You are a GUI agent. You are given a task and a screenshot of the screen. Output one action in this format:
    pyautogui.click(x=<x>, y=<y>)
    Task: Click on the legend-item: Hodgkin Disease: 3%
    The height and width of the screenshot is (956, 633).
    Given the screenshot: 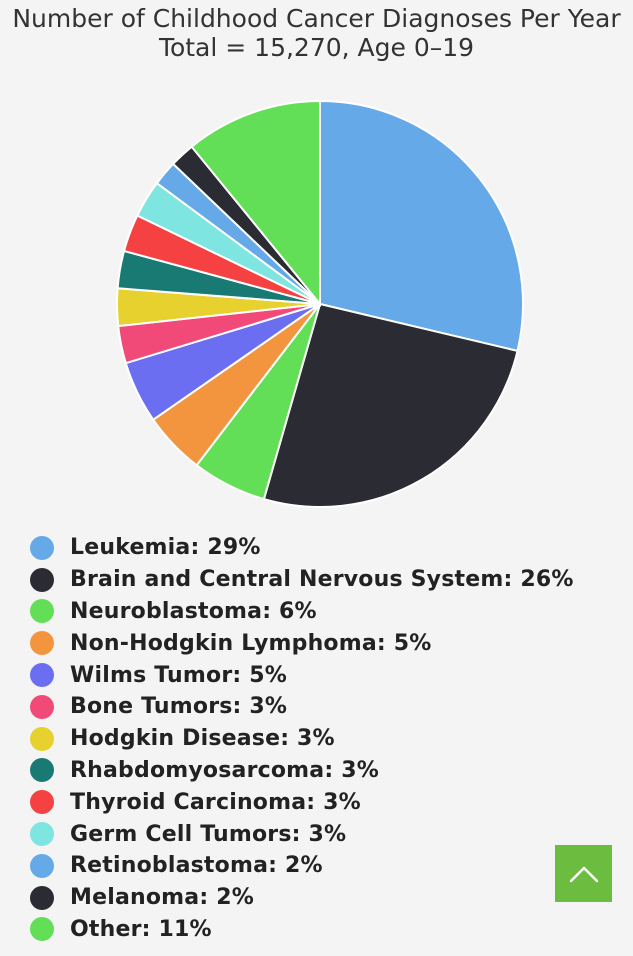 What is the action you would take?
    pyautogui.click(x=302, y=739)
    